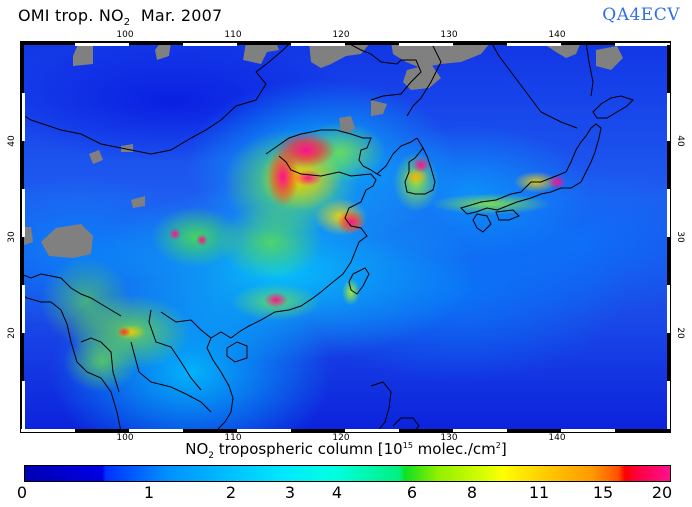 Image resolution: width=692 pixels, height=507 pixels. What do you see at coordinates (472, 492) in the screenshot?
I see `colorbar-tick: 8` at bounding box center [472, 492].